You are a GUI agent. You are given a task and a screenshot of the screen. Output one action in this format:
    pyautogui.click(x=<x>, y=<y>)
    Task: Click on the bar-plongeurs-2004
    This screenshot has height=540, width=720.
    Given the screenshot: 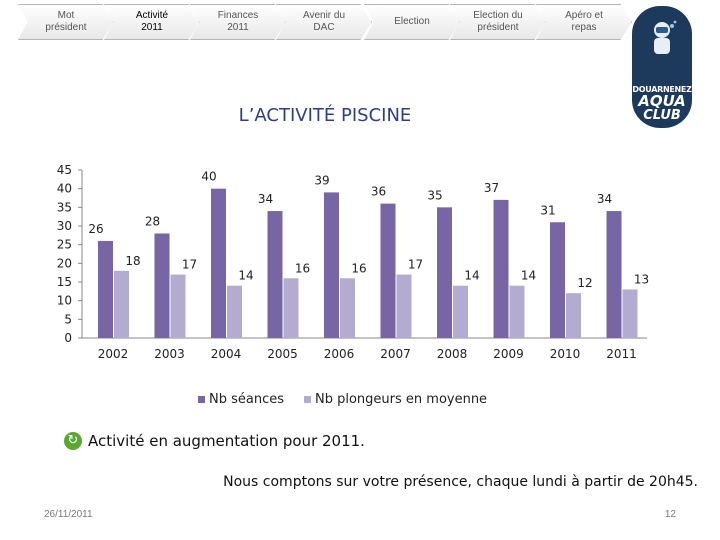 What is the action you would take?
    pyautogui.click(x=234, y=311)
    